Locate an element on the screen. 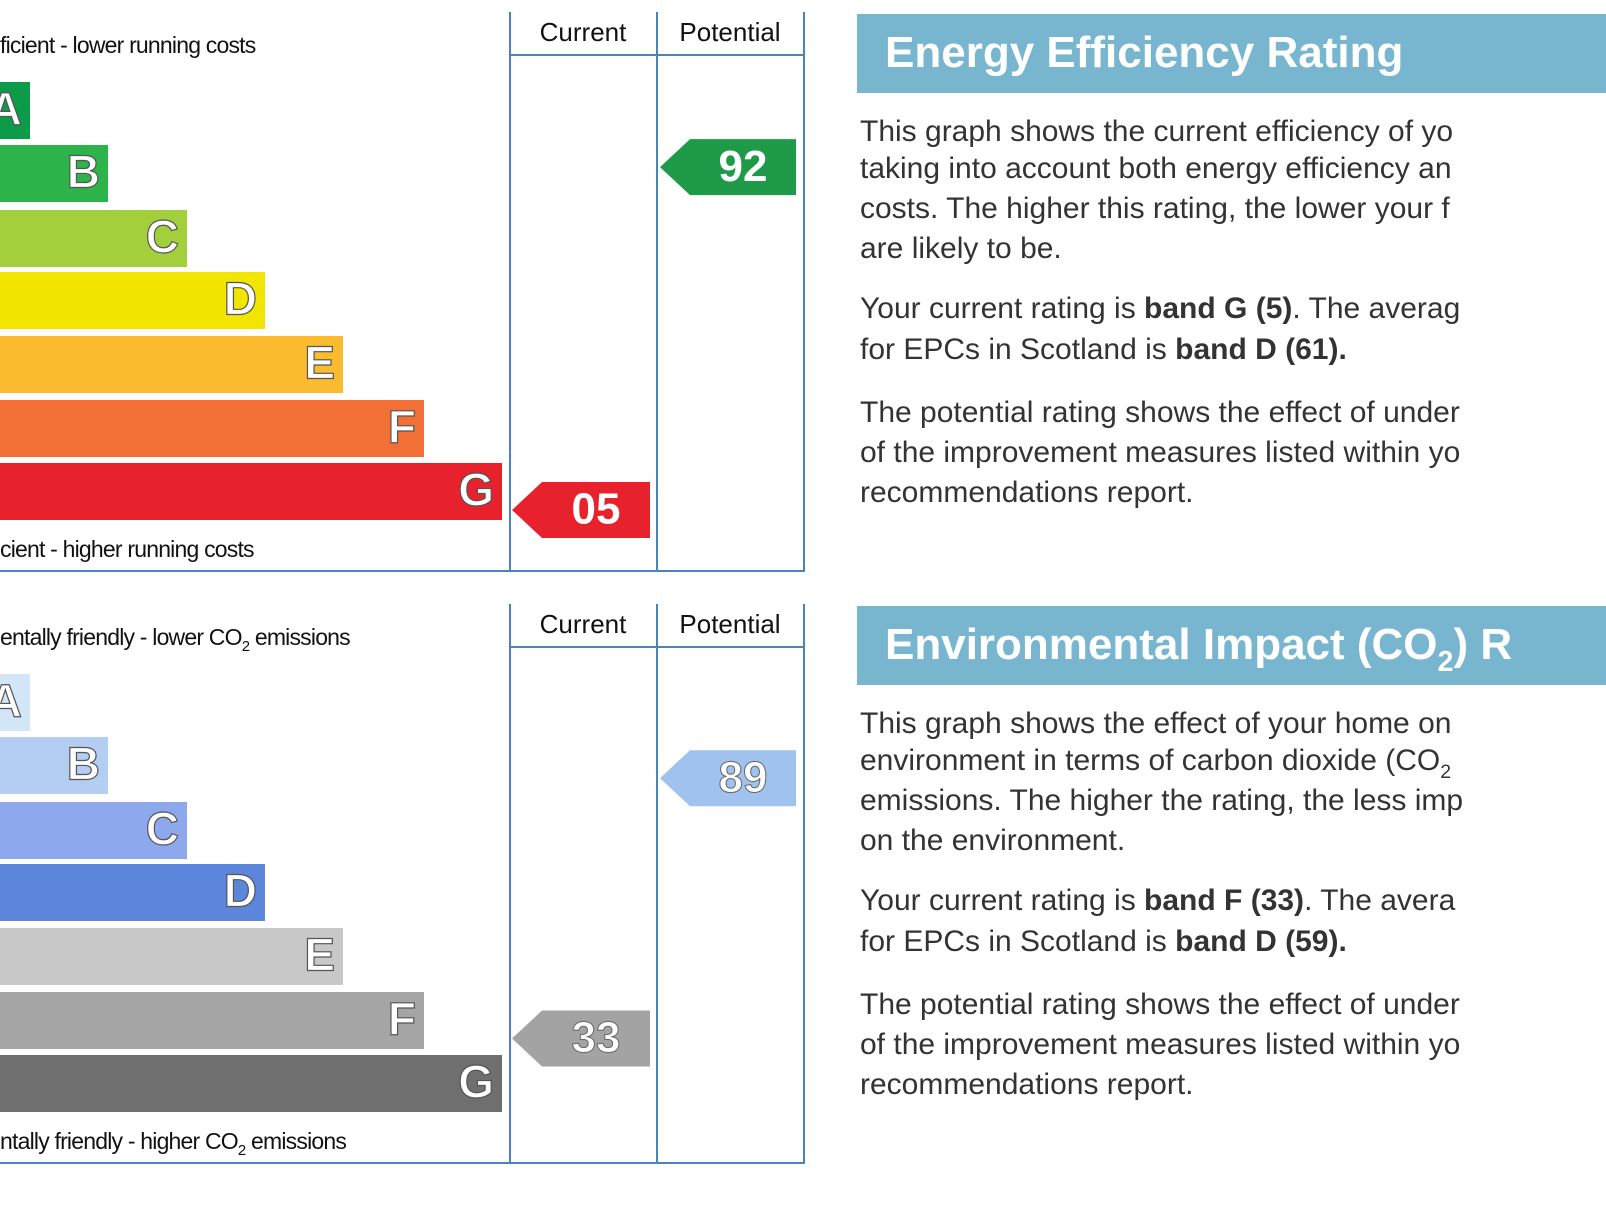  scale-top-label: ficient - lower running costs is located at coordinates (128, 45).